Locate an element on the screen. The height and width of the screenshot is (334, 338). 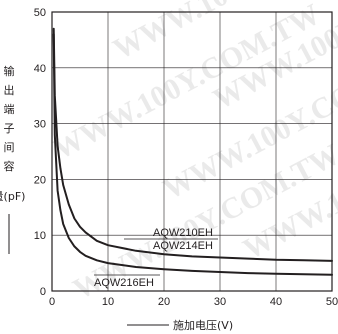
x-tick-label-4: 40 is located at coordinates (276, 302).